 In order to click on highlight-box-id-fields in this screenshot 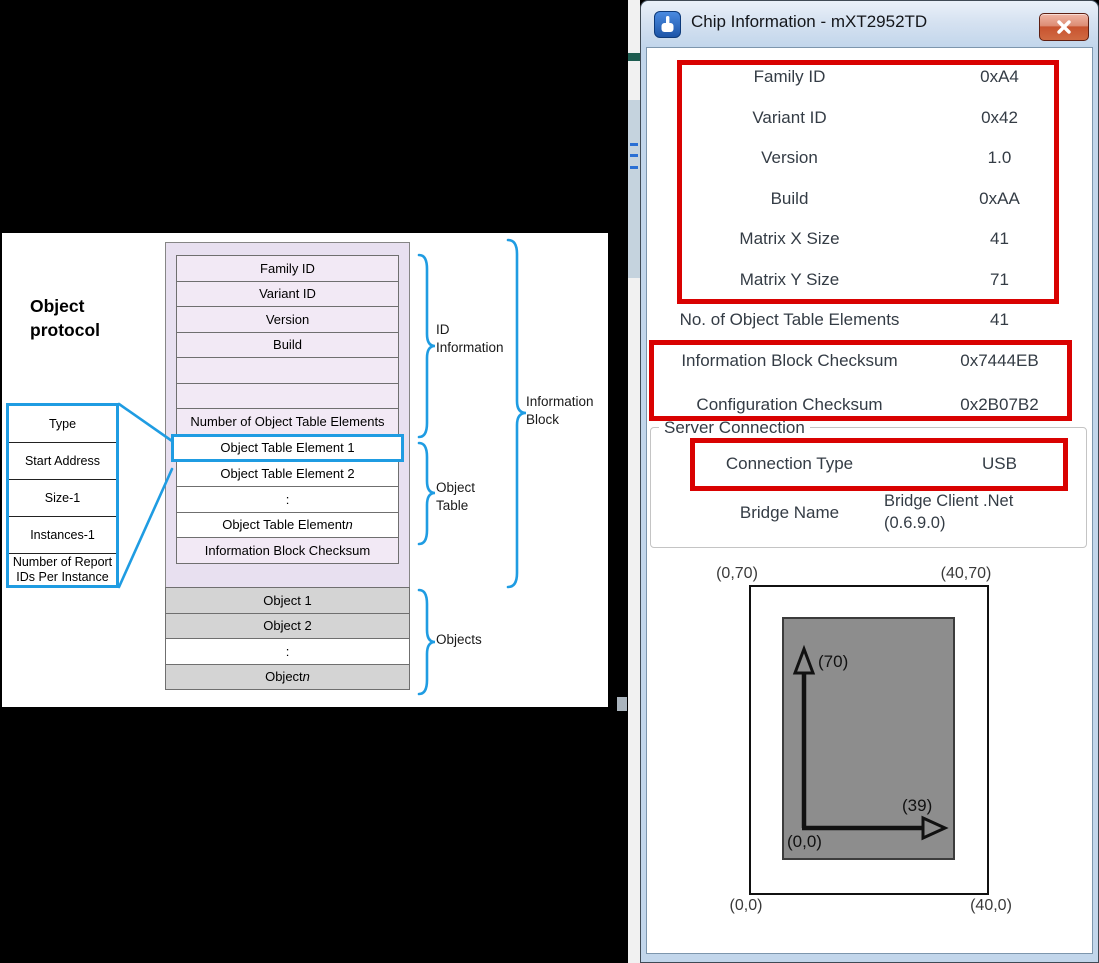, I will do `click(868, 182)`.